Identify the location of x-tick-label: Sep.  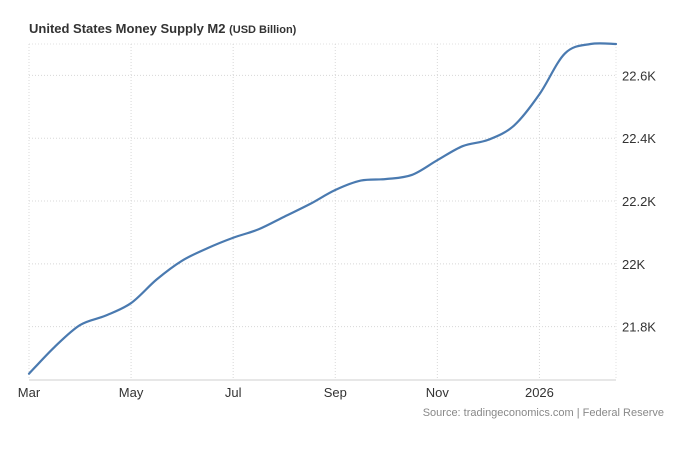
(335, 392).